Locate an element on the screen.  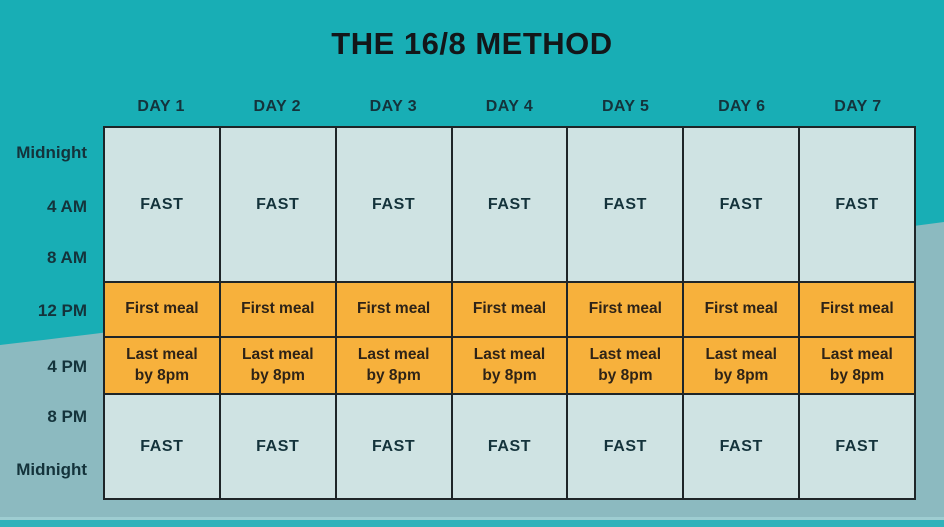
meal-cell-r3-d1: Last meal by 8pm is located at coordinates (162, 365).